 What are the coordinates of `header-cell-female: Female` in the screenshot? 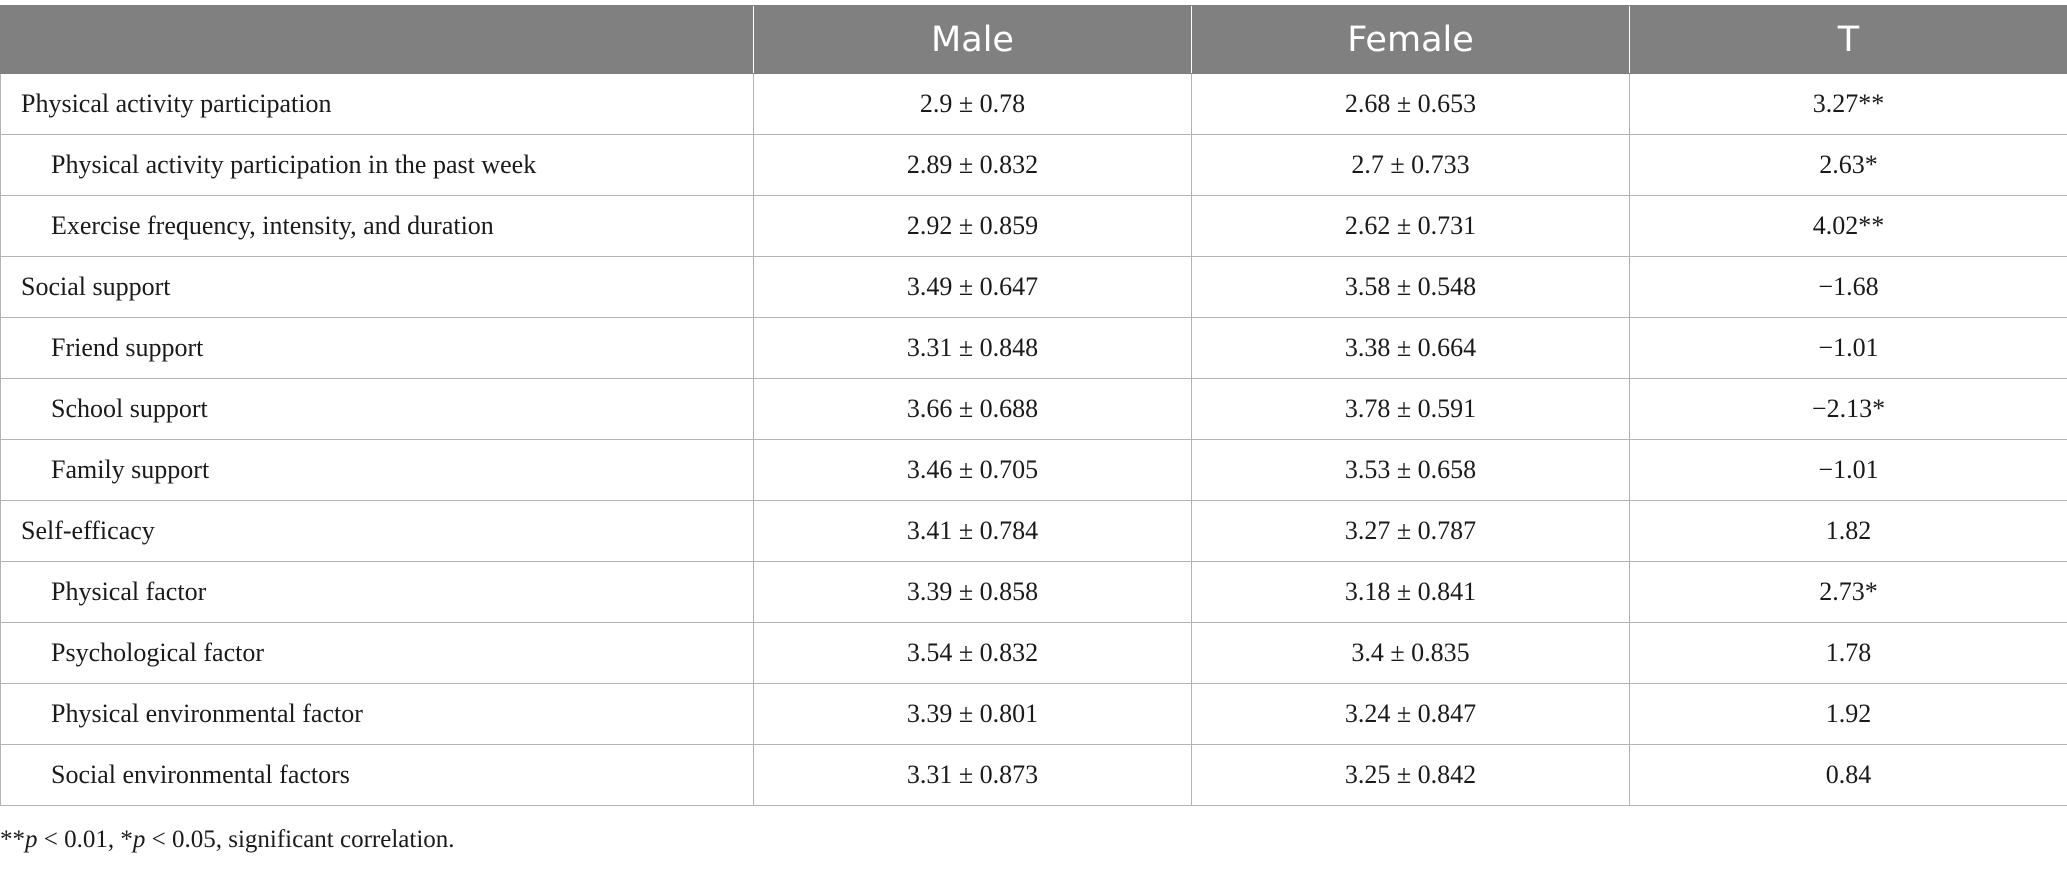 It's located at (1410, 39).